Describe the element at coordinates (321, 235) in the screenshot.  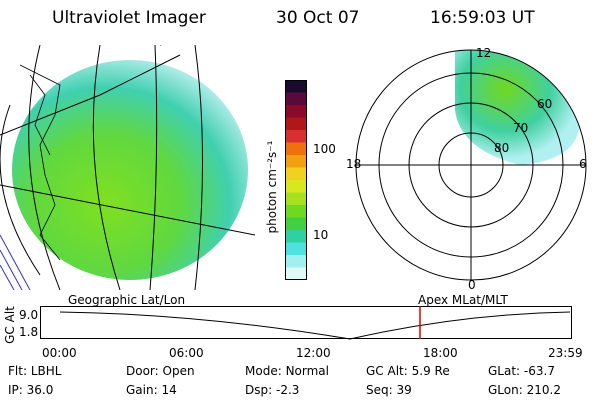
I see `colorbar-tick-10: 10` at that location.